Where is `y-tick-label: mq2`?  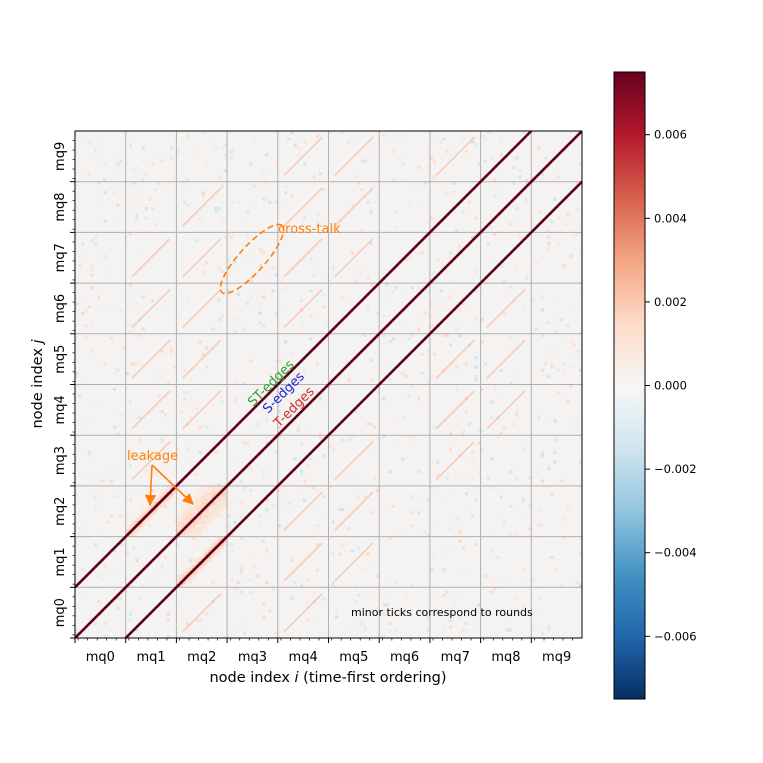
y-tick-label: mq2 is located at coordinates (60, 511).